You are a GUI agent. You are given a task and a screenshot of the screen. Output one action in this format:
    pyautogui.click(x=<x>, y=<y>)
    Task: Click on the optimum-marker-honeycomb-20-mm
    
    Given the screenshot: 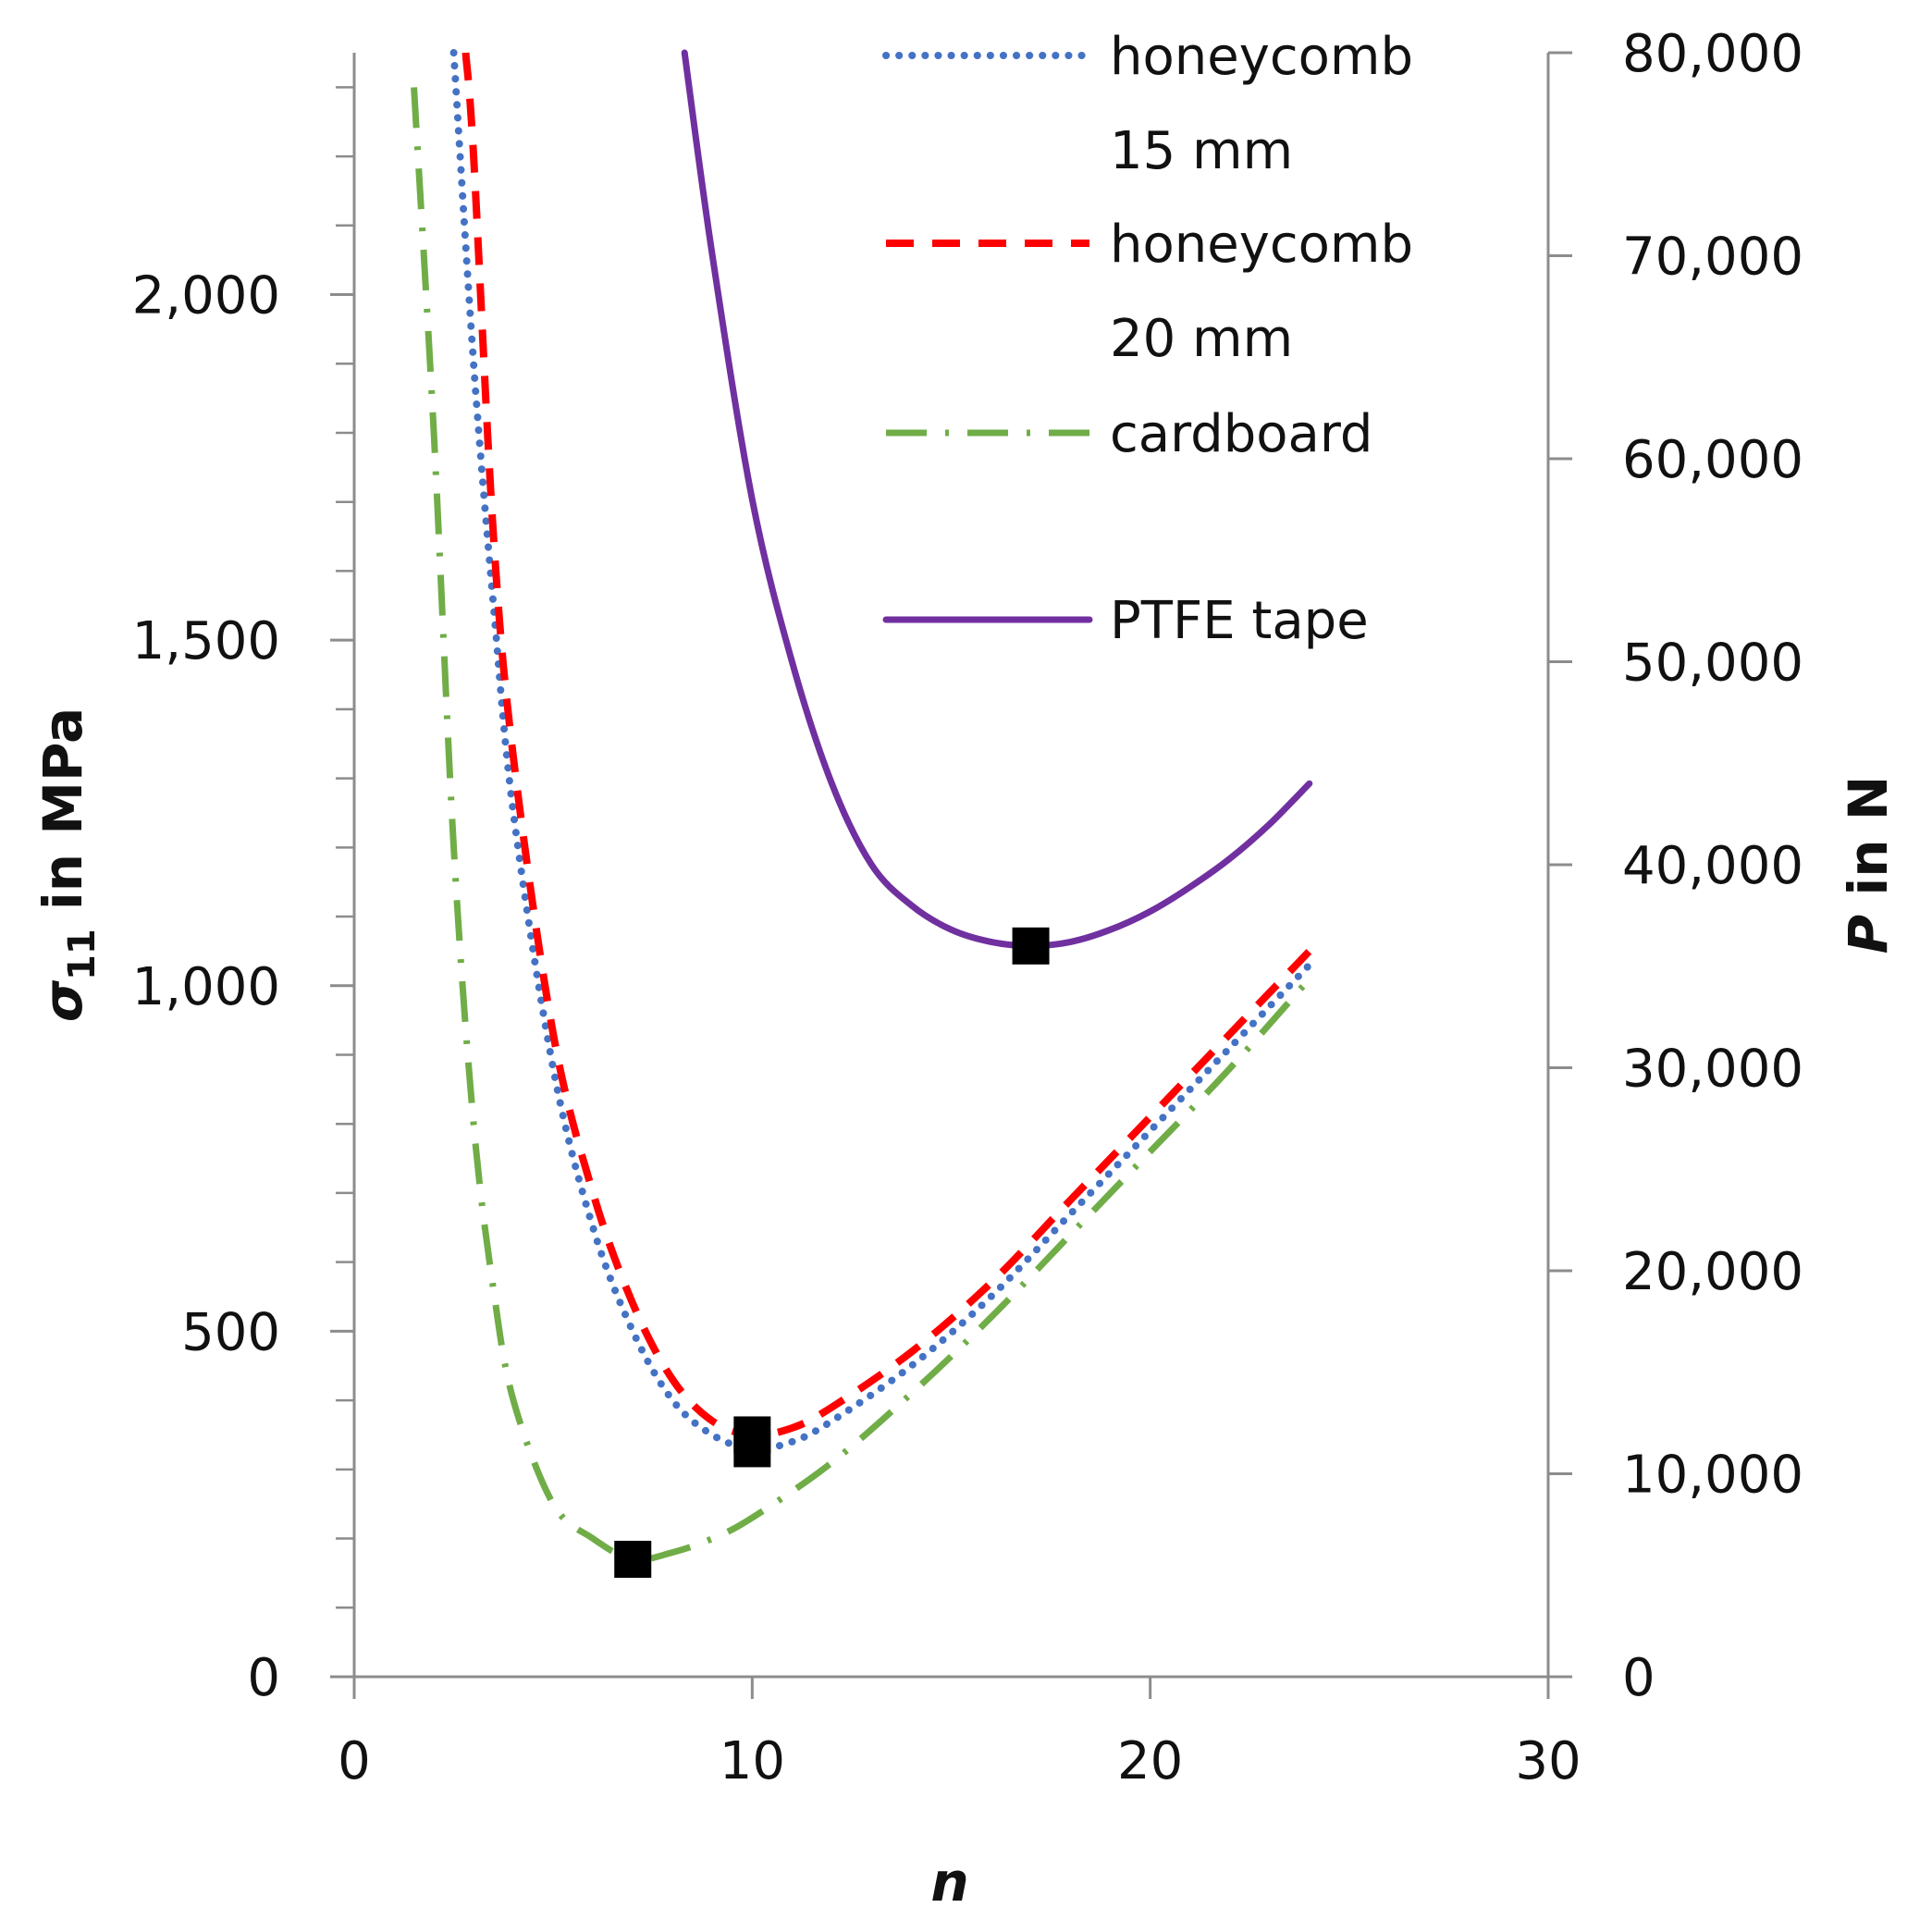 What is the action you would take?
    pyautogui.click(x=752, y=1435)
    